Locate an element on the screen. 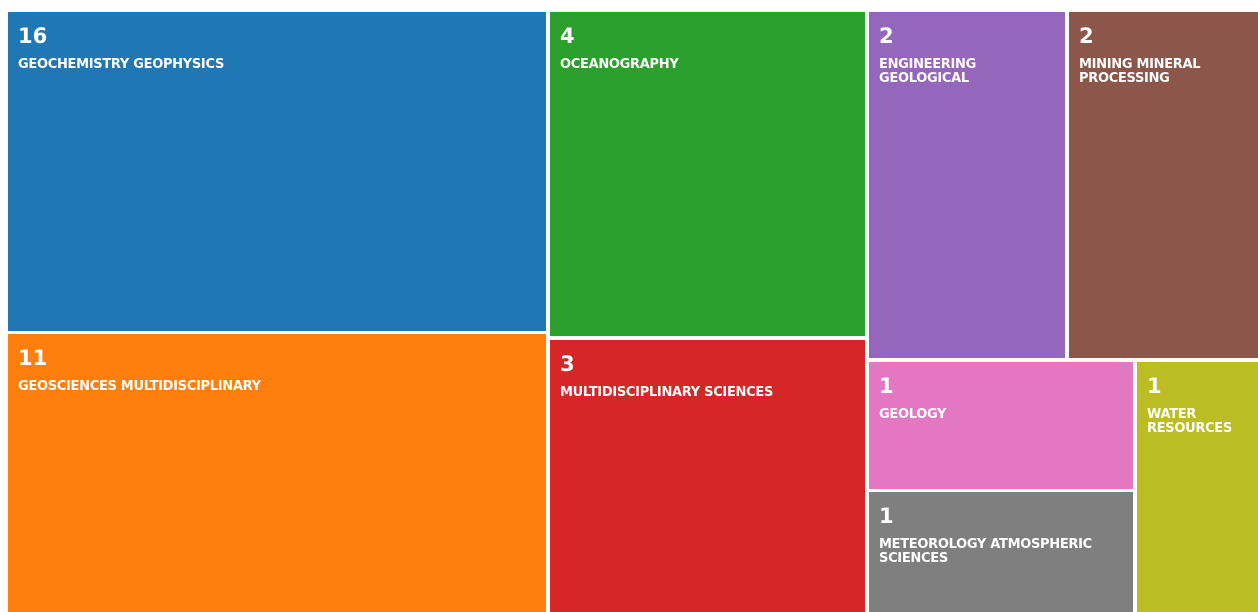  category-label: ENGINEERING GEOLOGICAL is located at coordinates (928, 71).